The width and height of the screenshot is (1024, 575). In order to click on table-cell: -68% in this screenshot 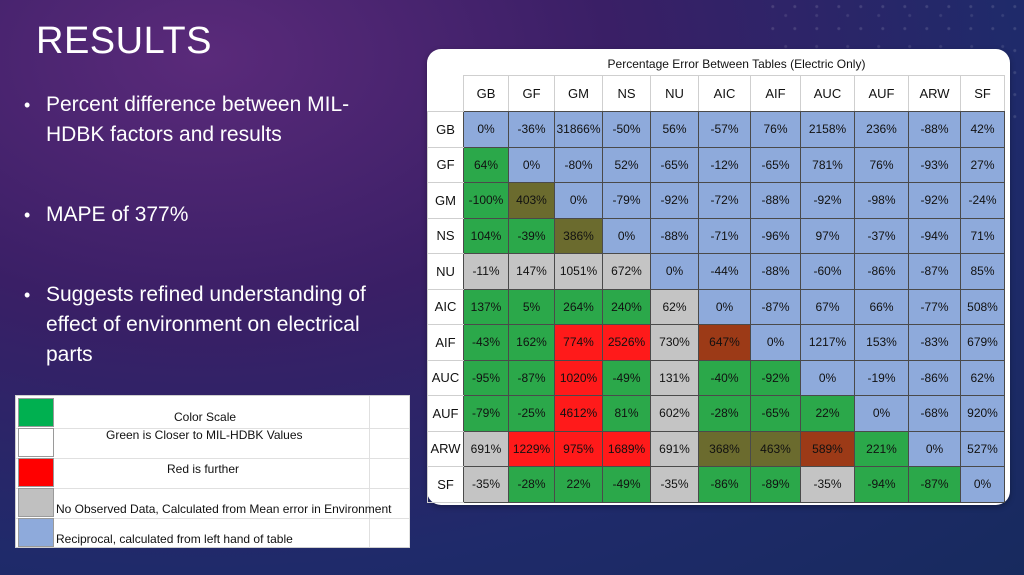, I will do `click(934, 413)`.